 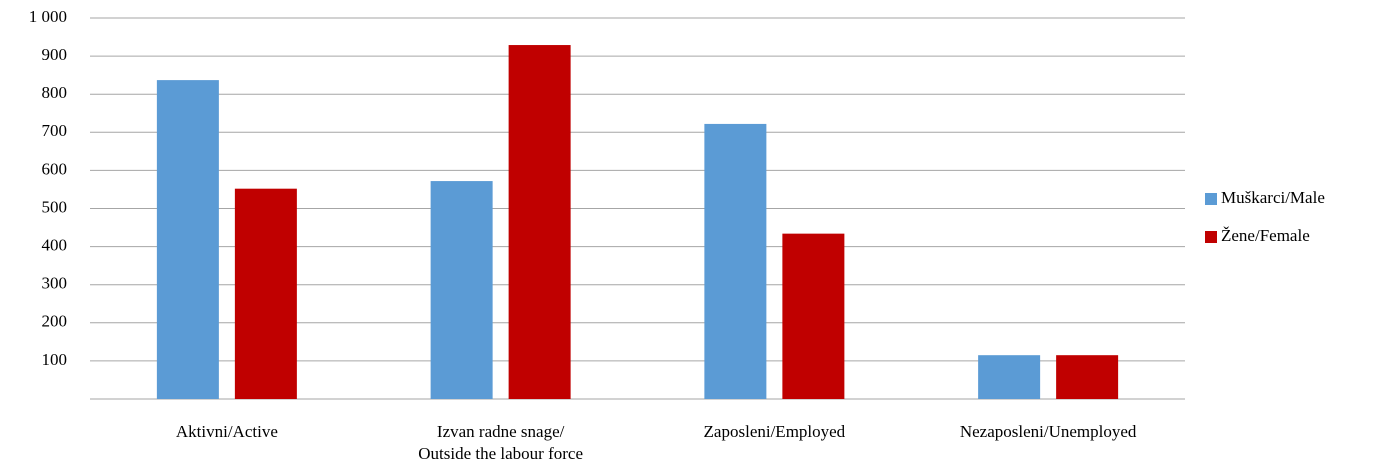 I want to click on y-tick-label: 100, so click(x=55, y=359).